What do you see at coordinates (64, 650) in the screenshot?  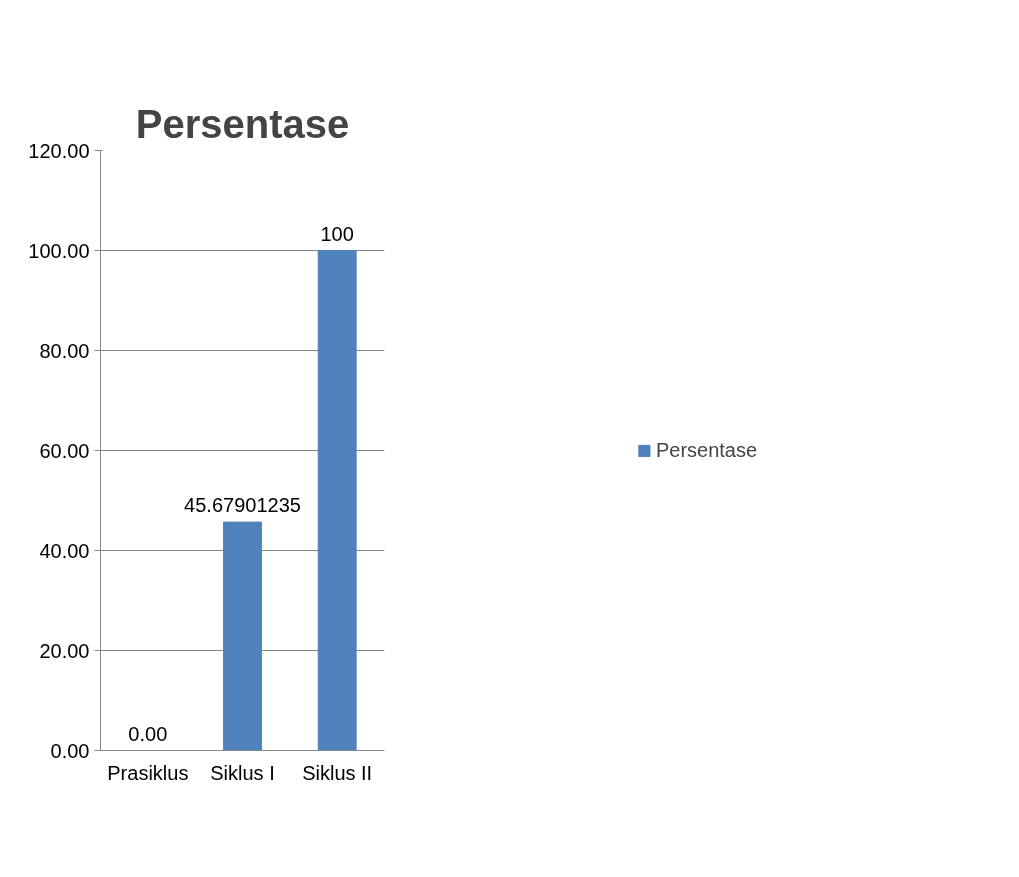 I see `y-tick-label: 20.00` at bounding box center [64, 650].